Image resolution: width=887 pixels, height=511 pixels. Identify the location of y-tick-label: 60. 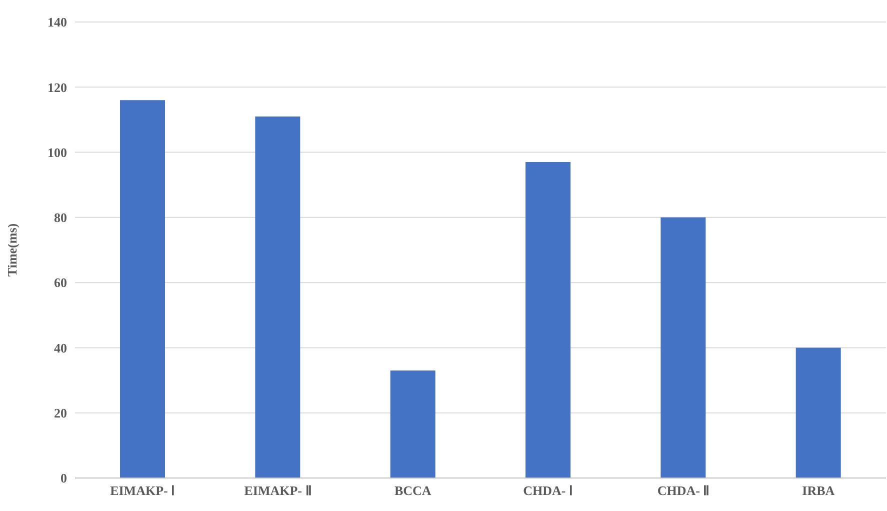
(60, 282).